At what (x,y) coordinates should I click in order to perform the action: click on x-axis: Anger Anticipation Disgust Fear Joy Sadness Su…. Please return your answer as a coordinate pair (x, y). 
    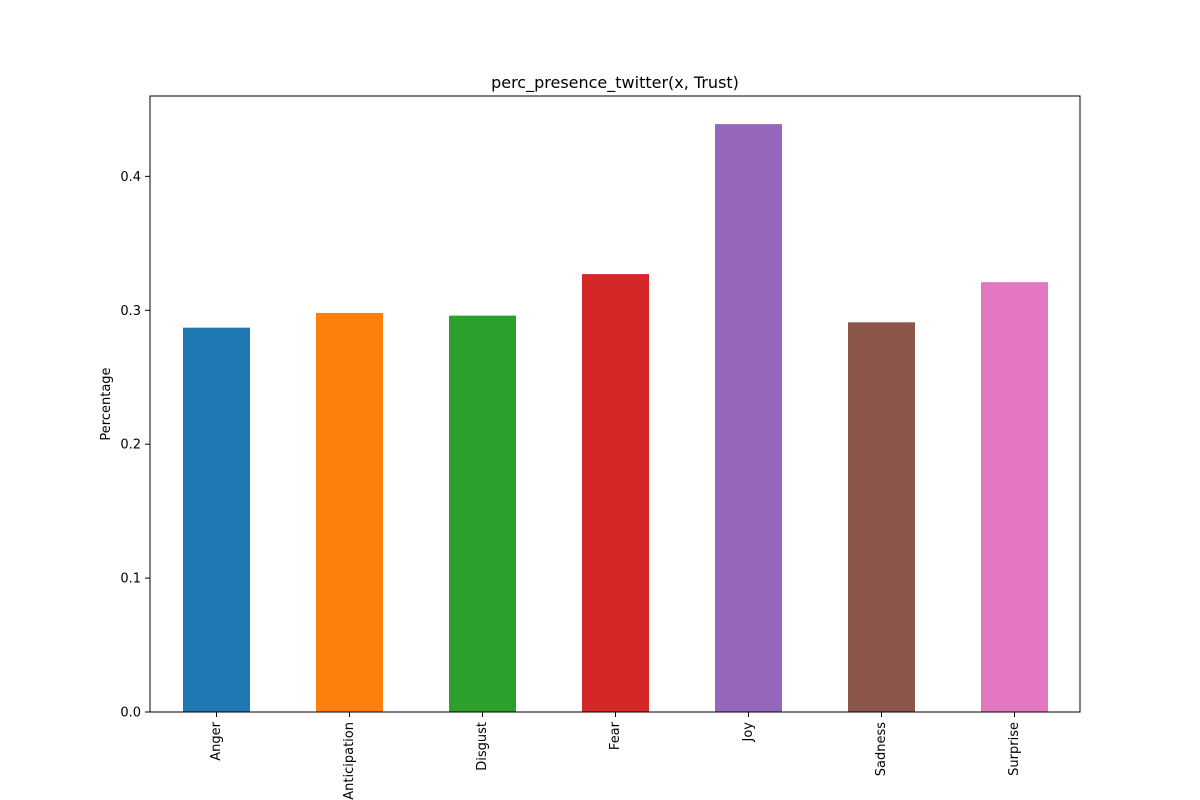
    Looking at the image, I should click on (615, 756).